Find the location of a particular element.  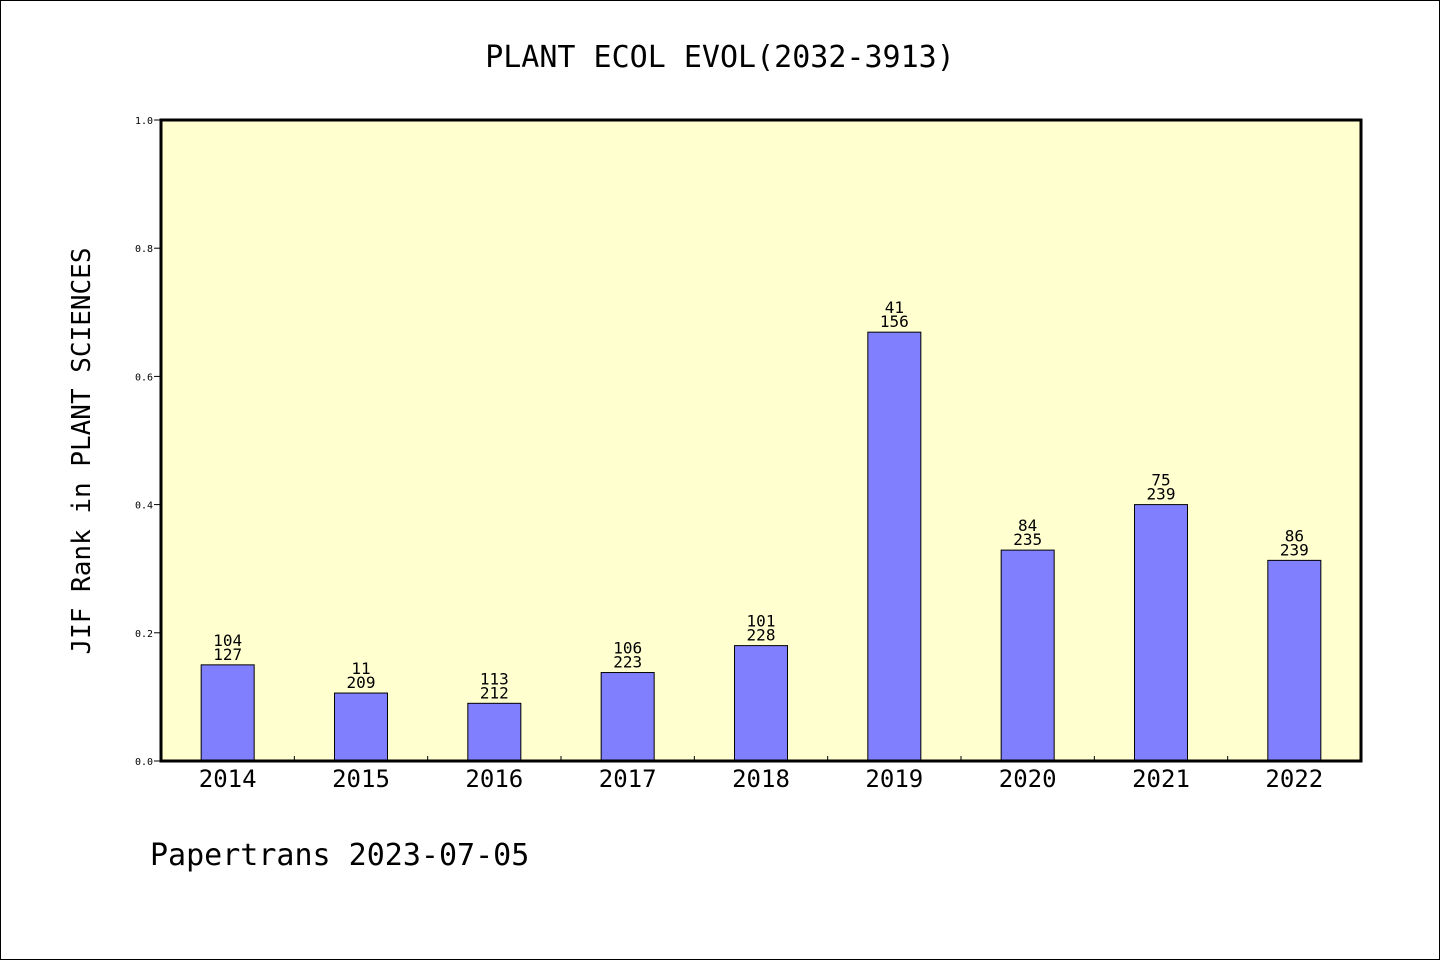

y-tick-label: 1.0 is located at coordinates (144, 121).